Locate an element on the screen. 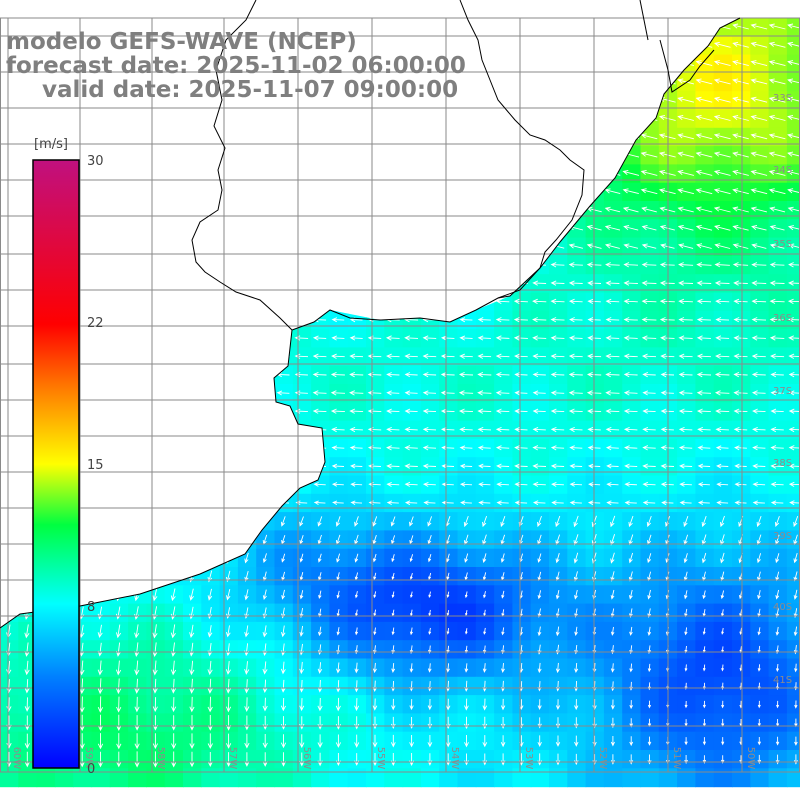 The width and height of the screenshot is (800, 800). longitude-label: 51W is located at coordinates (676, 758).